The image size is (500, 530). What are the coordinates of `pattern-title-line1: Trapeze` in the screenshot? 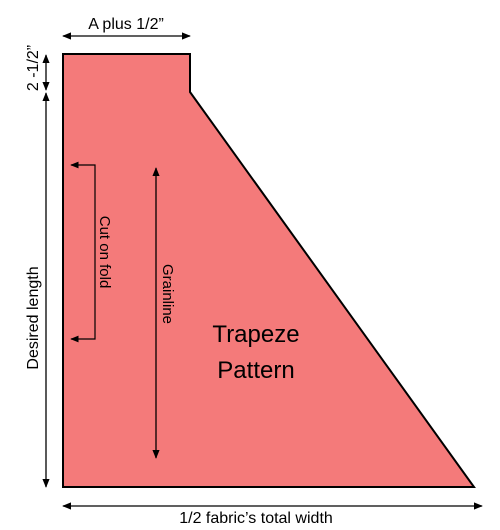 It's located at (255, 334).